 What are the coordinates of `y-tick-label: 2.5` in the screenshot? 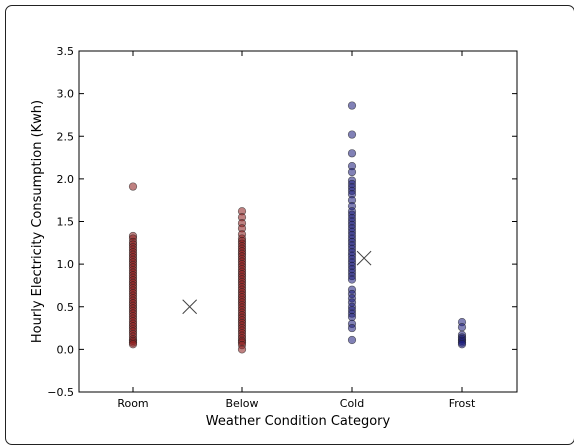 It's located at (66, 136).